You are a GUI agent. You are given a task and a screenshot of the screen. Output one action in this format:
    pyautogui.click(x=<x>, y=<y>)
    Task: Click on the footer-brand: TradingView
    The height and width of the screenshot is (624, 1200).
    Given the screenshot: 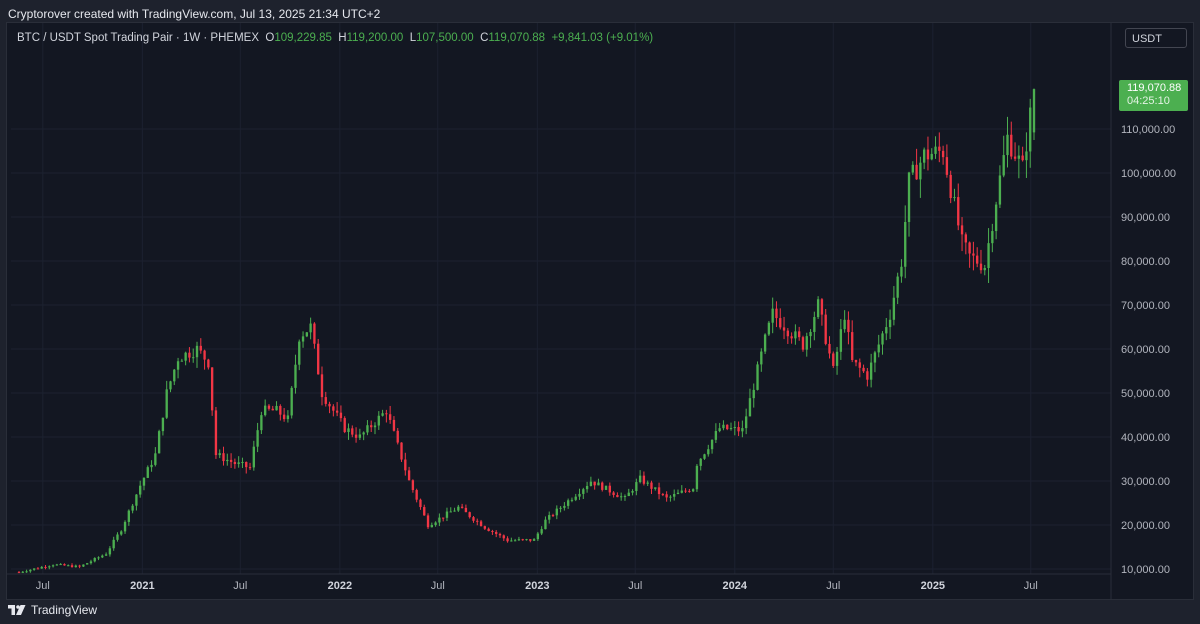 What is the action you would take?
    pyautogui.click(x=52, y=610)
    